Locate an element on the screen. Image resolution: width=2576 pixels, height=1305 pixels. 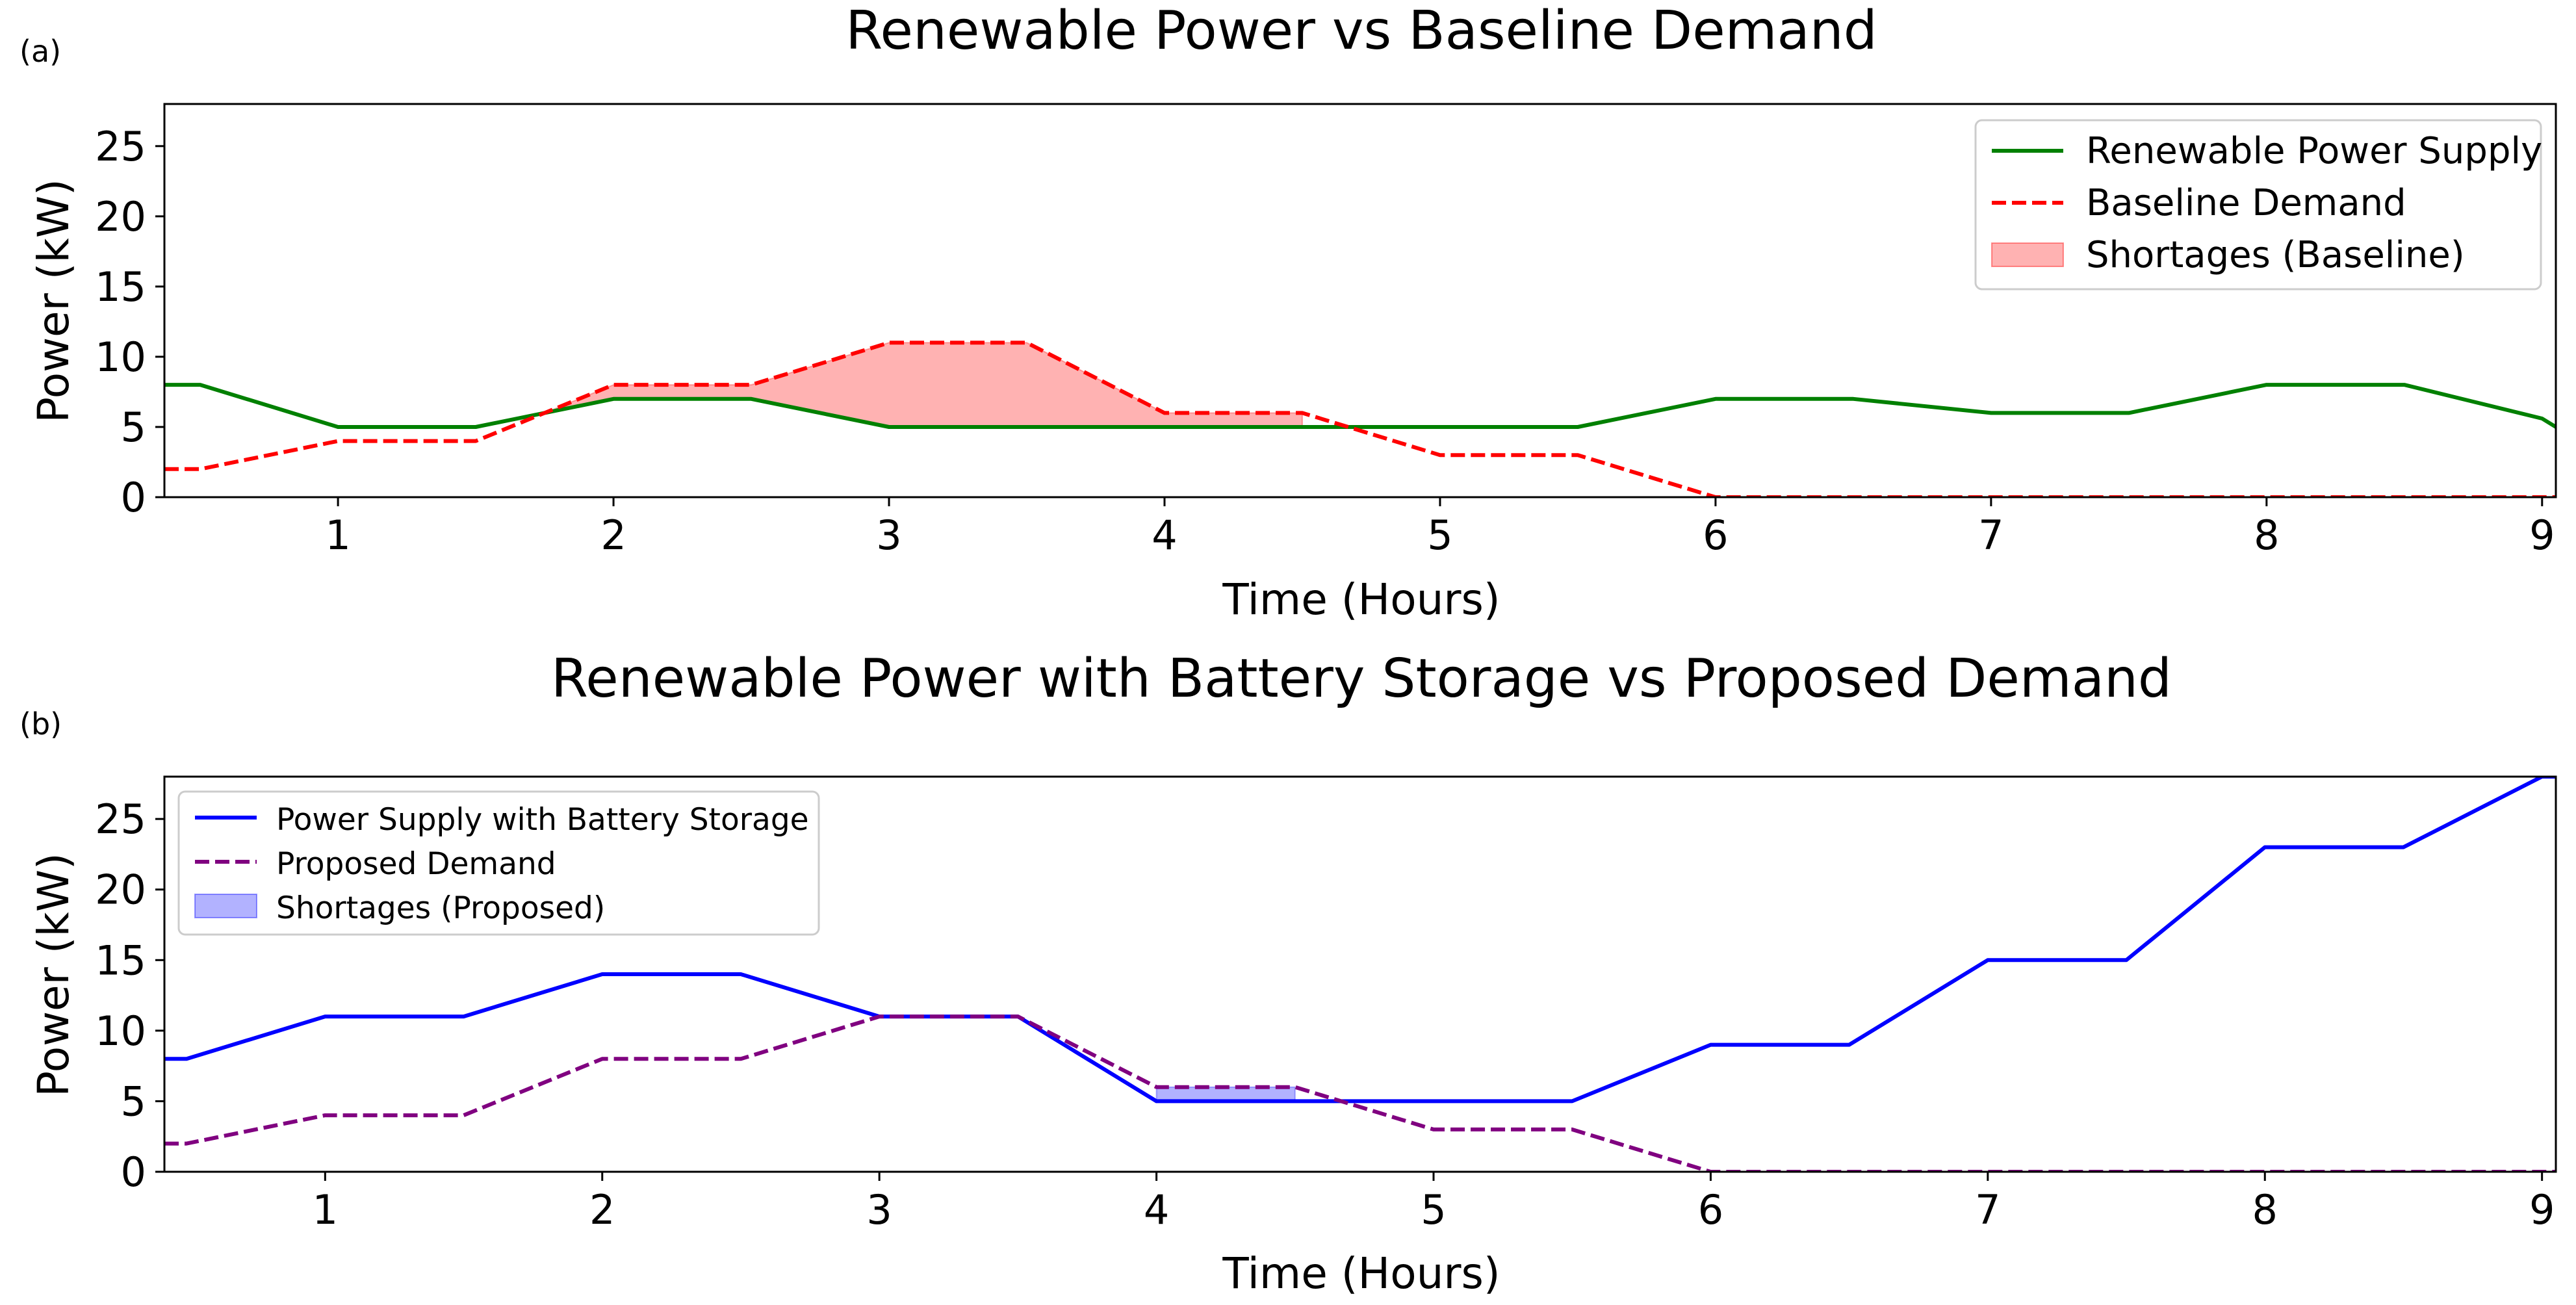
panel-a-legend-key-shortage is located at coordinates (2027, 254).